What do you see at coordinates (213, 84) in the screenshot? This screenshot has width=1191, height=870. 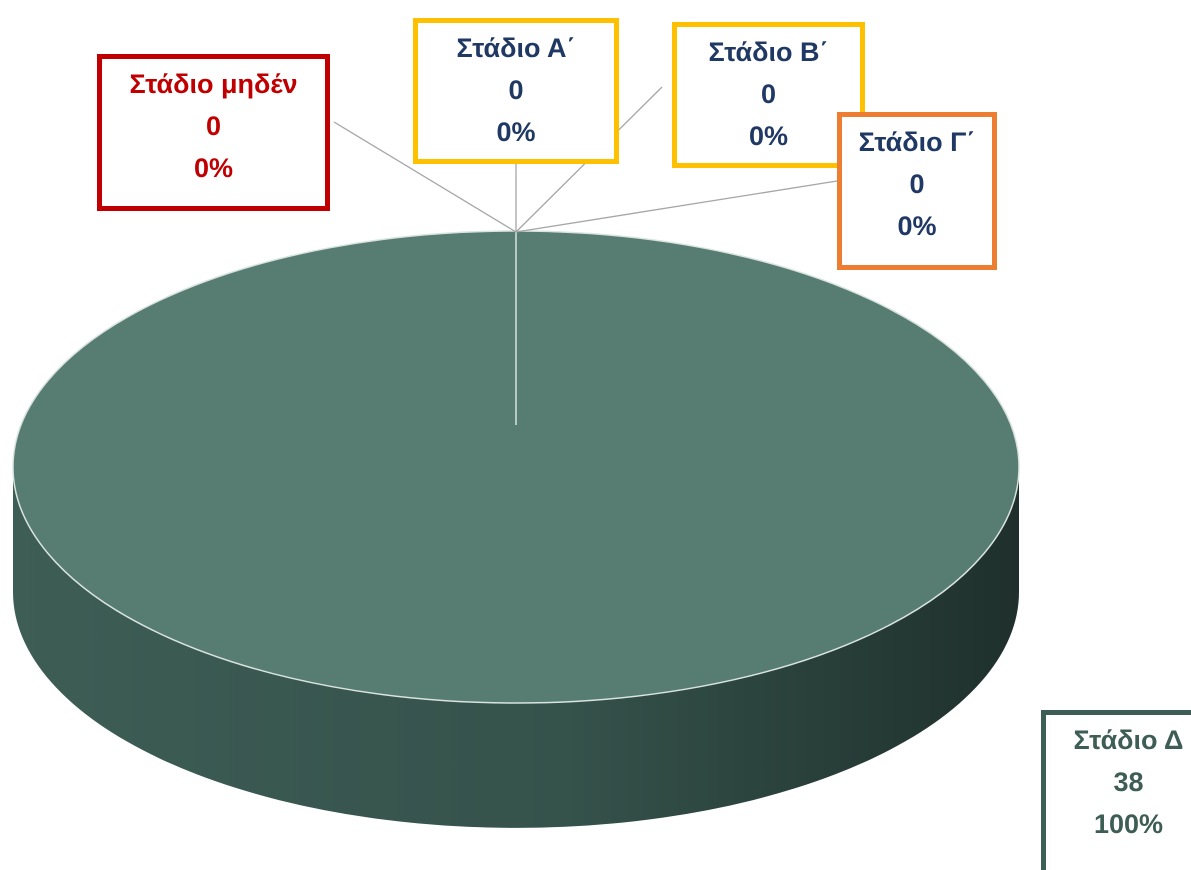 I see `data-label-category: Στάδιο μηδέν` at bounding box center [213, 84].